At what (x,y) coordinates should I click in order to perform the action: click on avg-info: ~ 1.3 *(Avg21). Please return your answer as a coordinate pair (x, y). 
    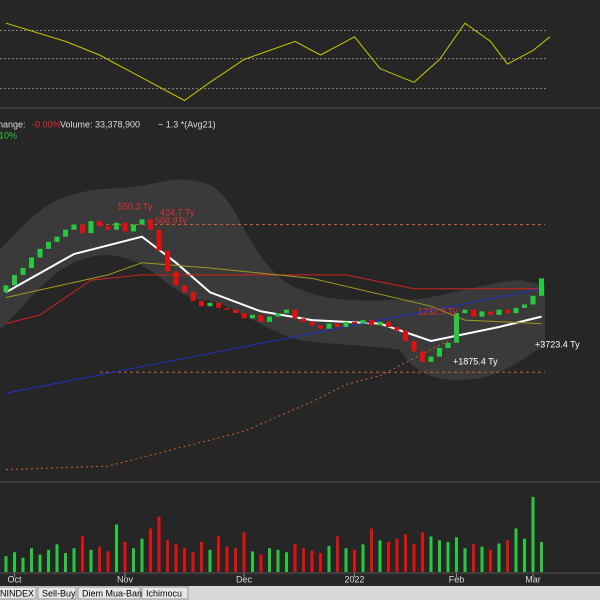
    Looking at the image, I should click on (187, 124).